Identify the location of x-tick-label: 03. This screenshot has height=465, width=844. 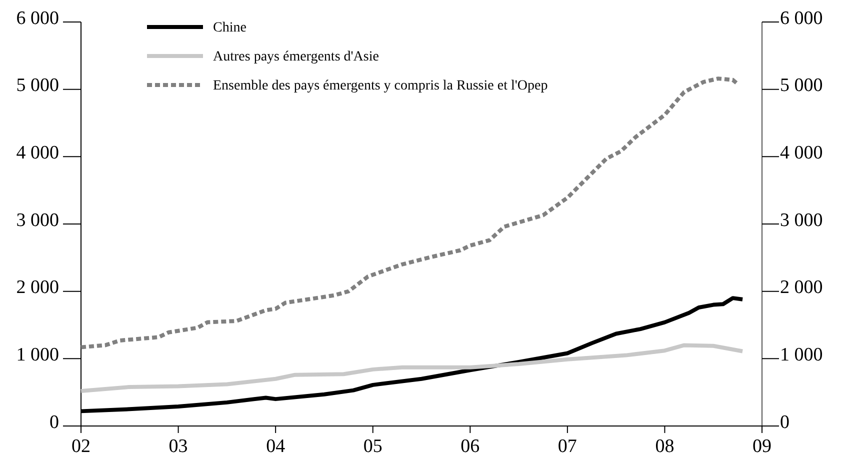
(178, 446).